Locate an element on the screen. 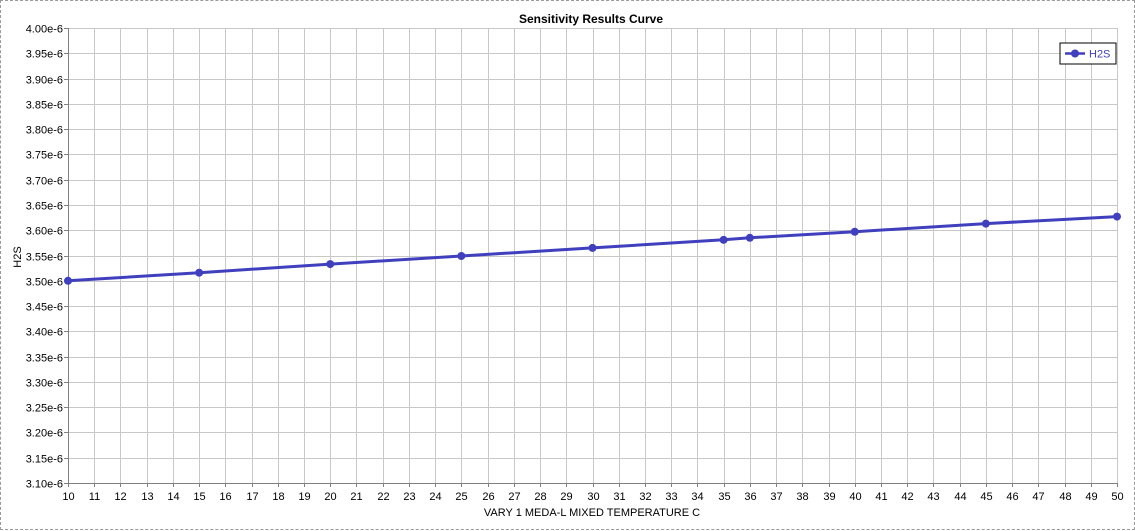 The height and width of the screenshot is (531, 1135). x-tick-label: 43 is located at coordinates (933, 497).